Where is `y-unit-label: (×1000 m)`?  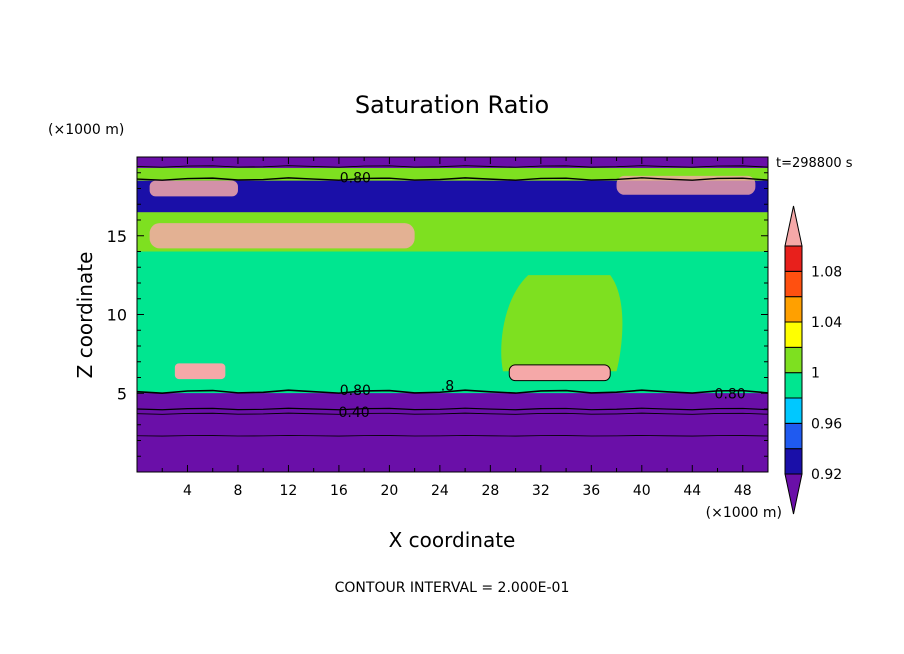 y-unit-label: (×1000 m) is located at coordinates (86, 130).